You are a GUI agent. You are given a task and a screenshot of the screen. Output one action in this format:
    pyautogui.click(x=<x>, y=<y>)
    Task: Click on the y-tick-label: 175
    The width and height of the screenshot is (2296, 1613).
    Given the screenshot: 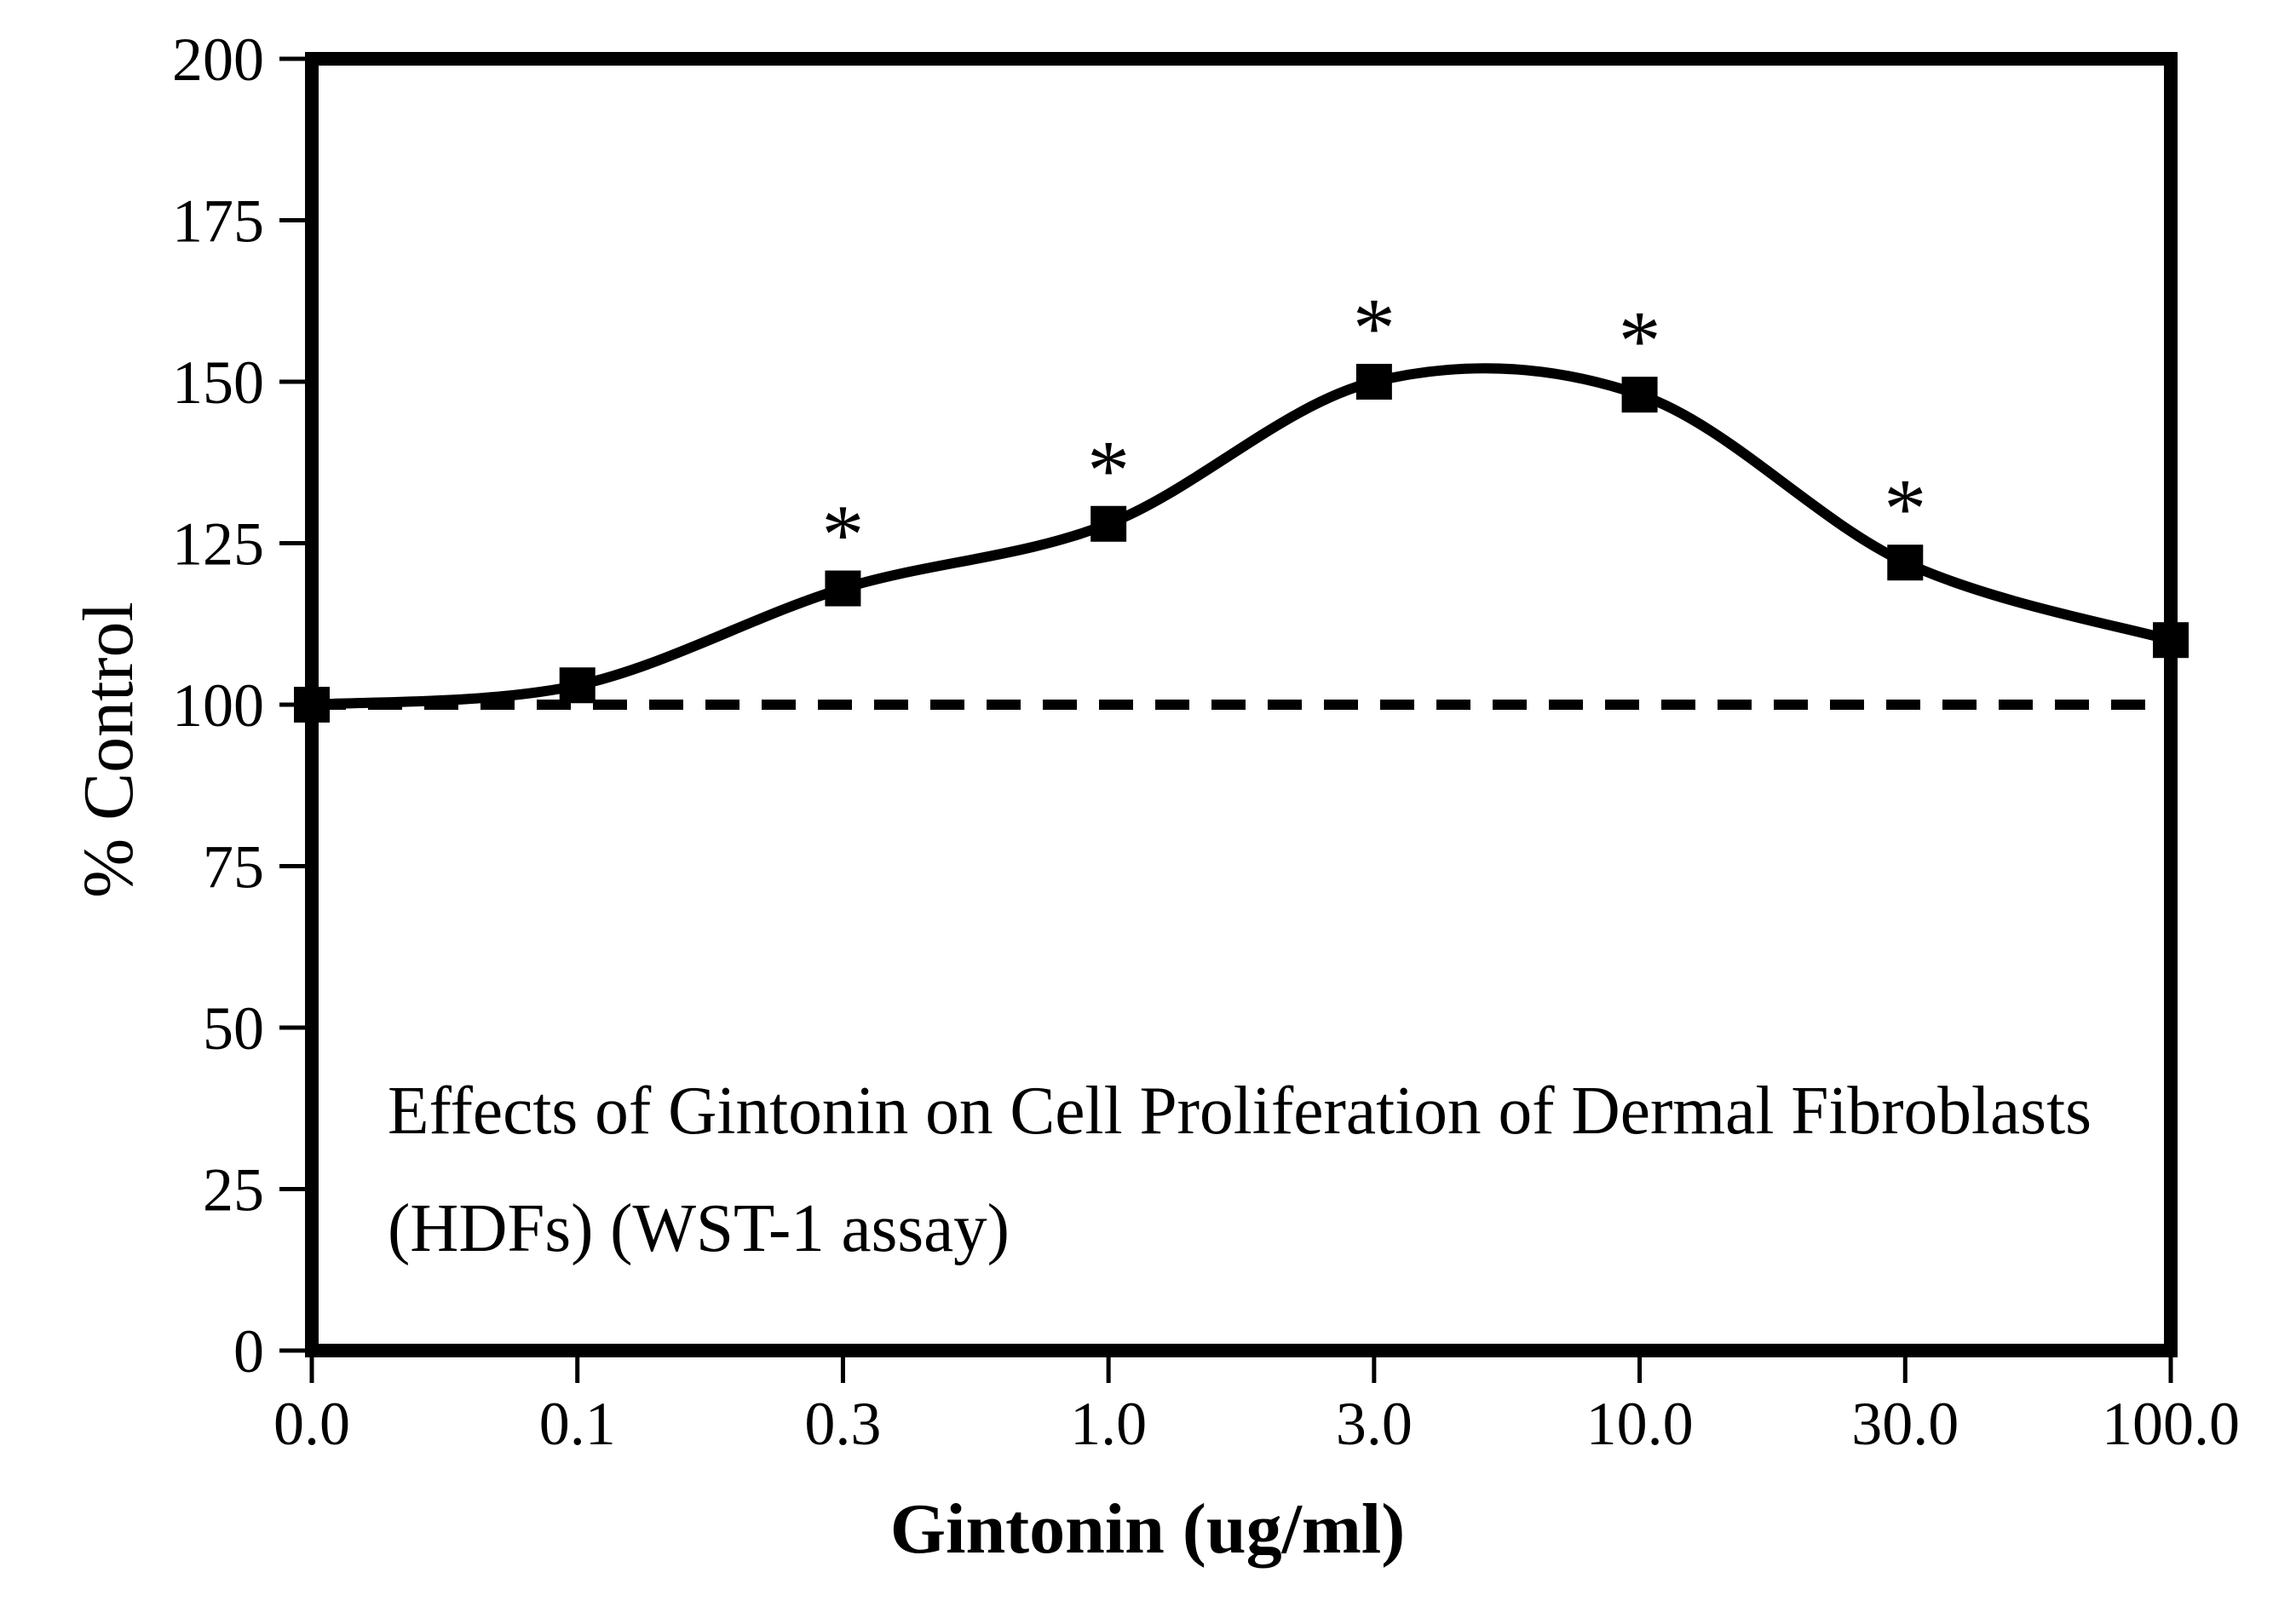 What is the action you would take?
    pyautogui.click(x=218, y=222)
    